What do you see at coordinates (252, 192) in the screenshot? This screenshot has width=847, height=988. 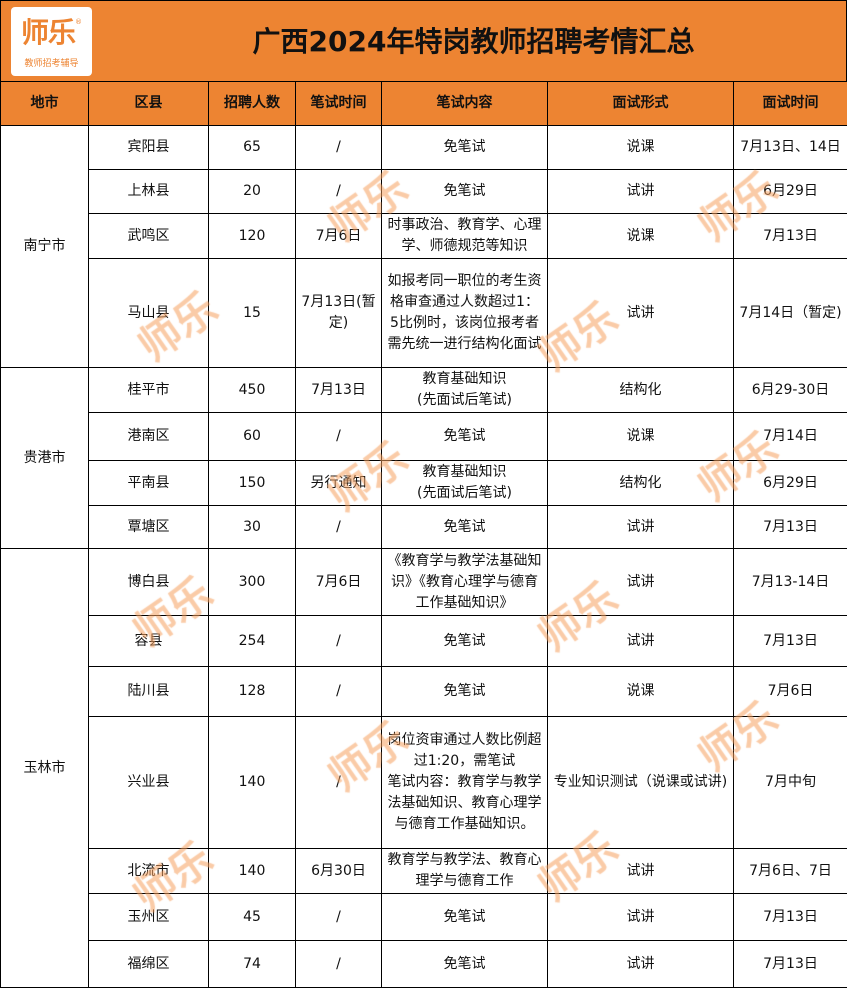 I see `cell-count: 20` at bounding box center [252, 192].